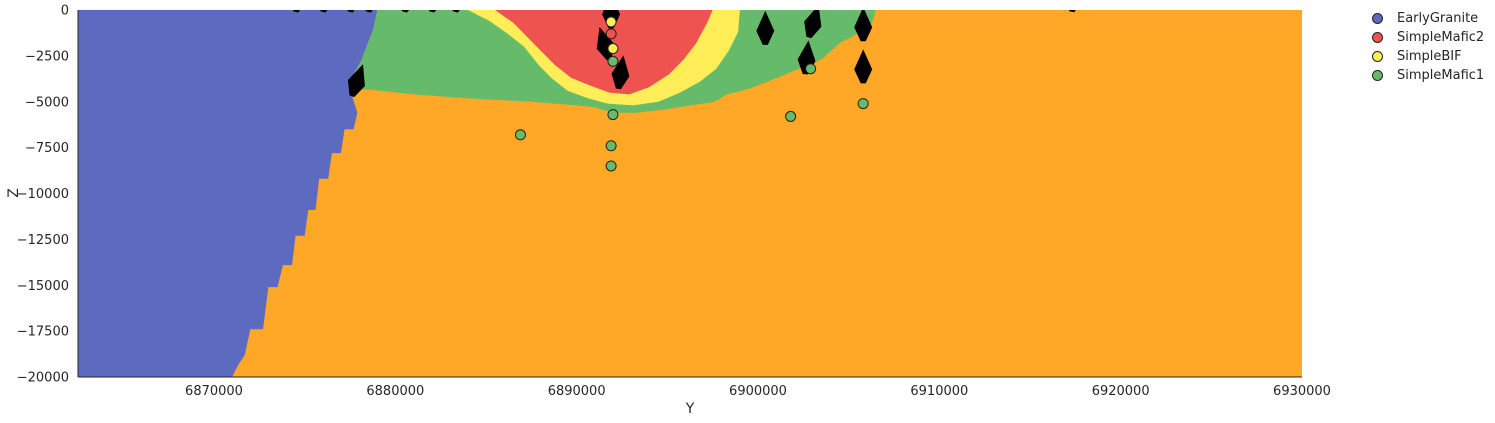 This screenshot has height=423, width=1495. Describe the element at coordinates (939, 391) in the screenshot. I see `x-tick-label: 6910000` at that location.